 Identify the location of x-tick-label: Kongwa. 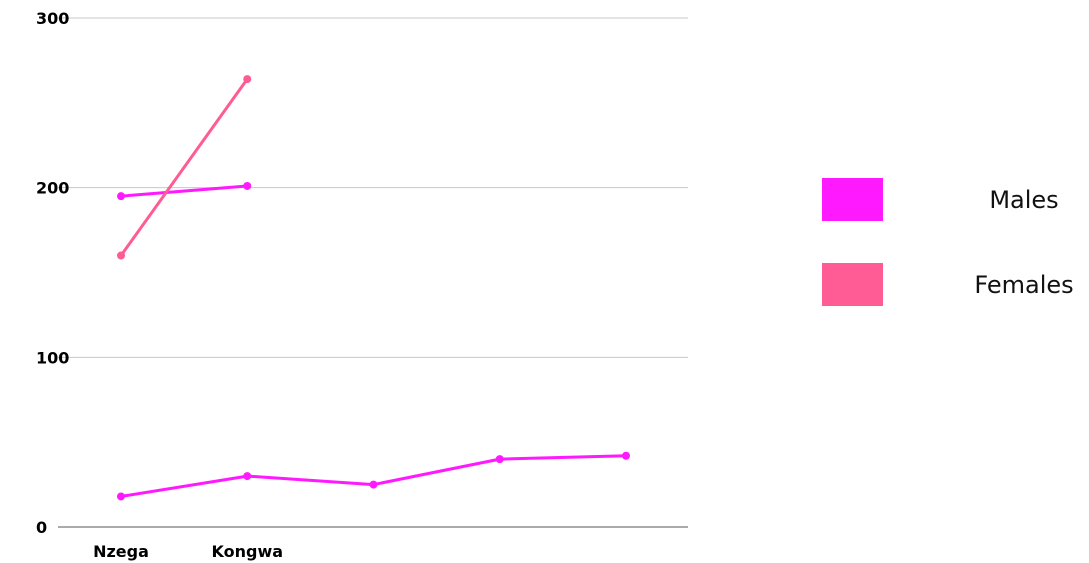
(247, 551).